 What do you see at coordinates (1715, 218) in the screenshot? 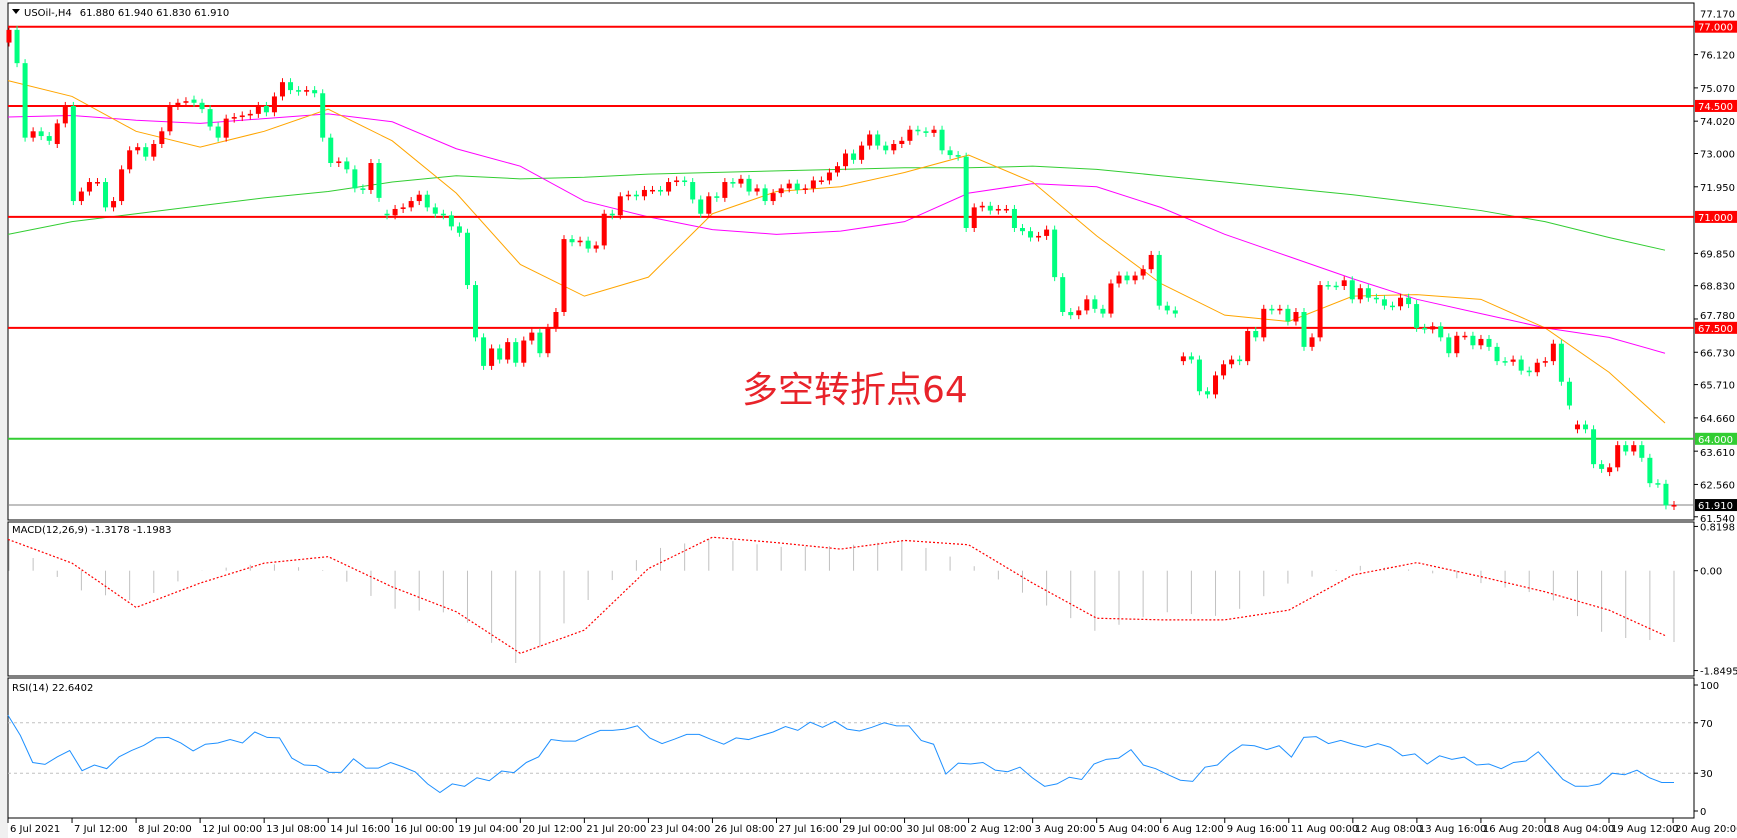
I see `level-price-label: 71.000` at bounding box center [1715, 218].